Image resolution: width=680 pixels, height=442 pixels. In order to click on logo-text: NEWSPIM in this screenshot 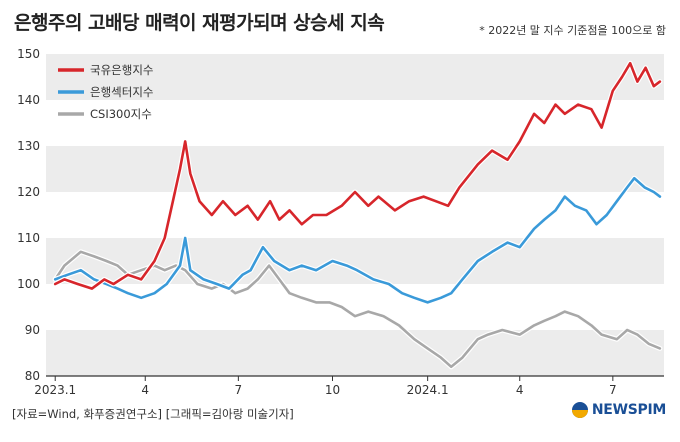, I will do `click(628, 410)`.